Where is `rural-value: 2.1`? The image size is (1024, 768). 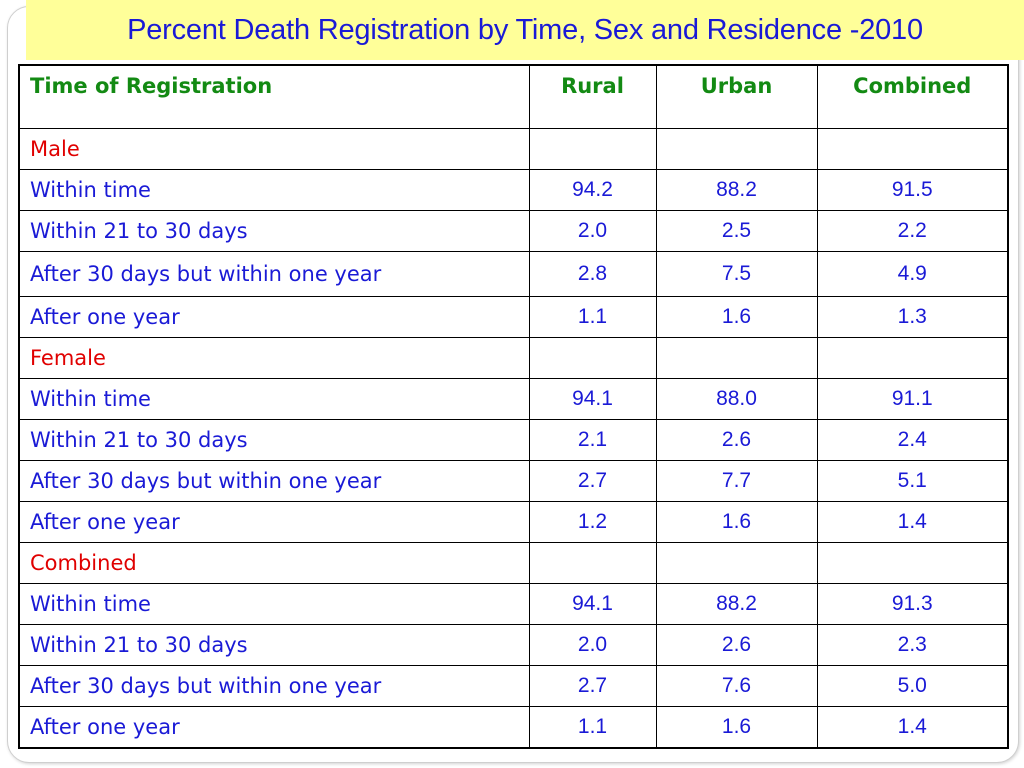
rural-value: 2.1 is located at coordinates (592, 440).